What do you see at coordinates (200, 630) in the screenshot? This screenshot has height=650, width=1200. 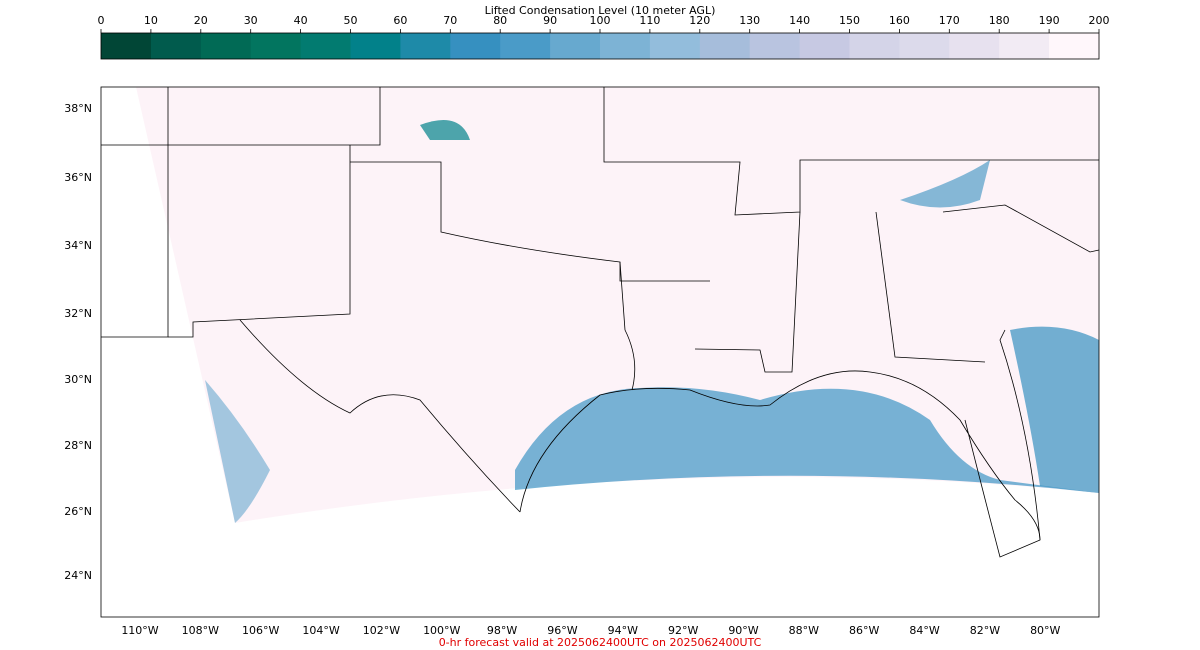 I see `longitude-label: 108°W` at bounding box center [200, 630].